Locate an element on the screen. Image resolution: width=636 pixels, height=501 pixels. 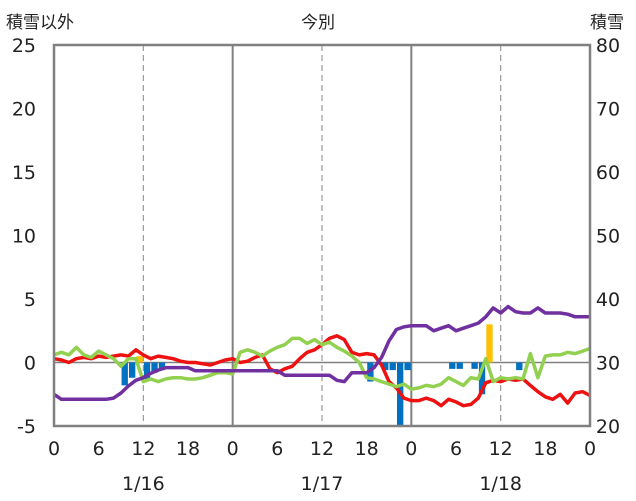
date-label: 1/17 is located at coordinates (322, 484).